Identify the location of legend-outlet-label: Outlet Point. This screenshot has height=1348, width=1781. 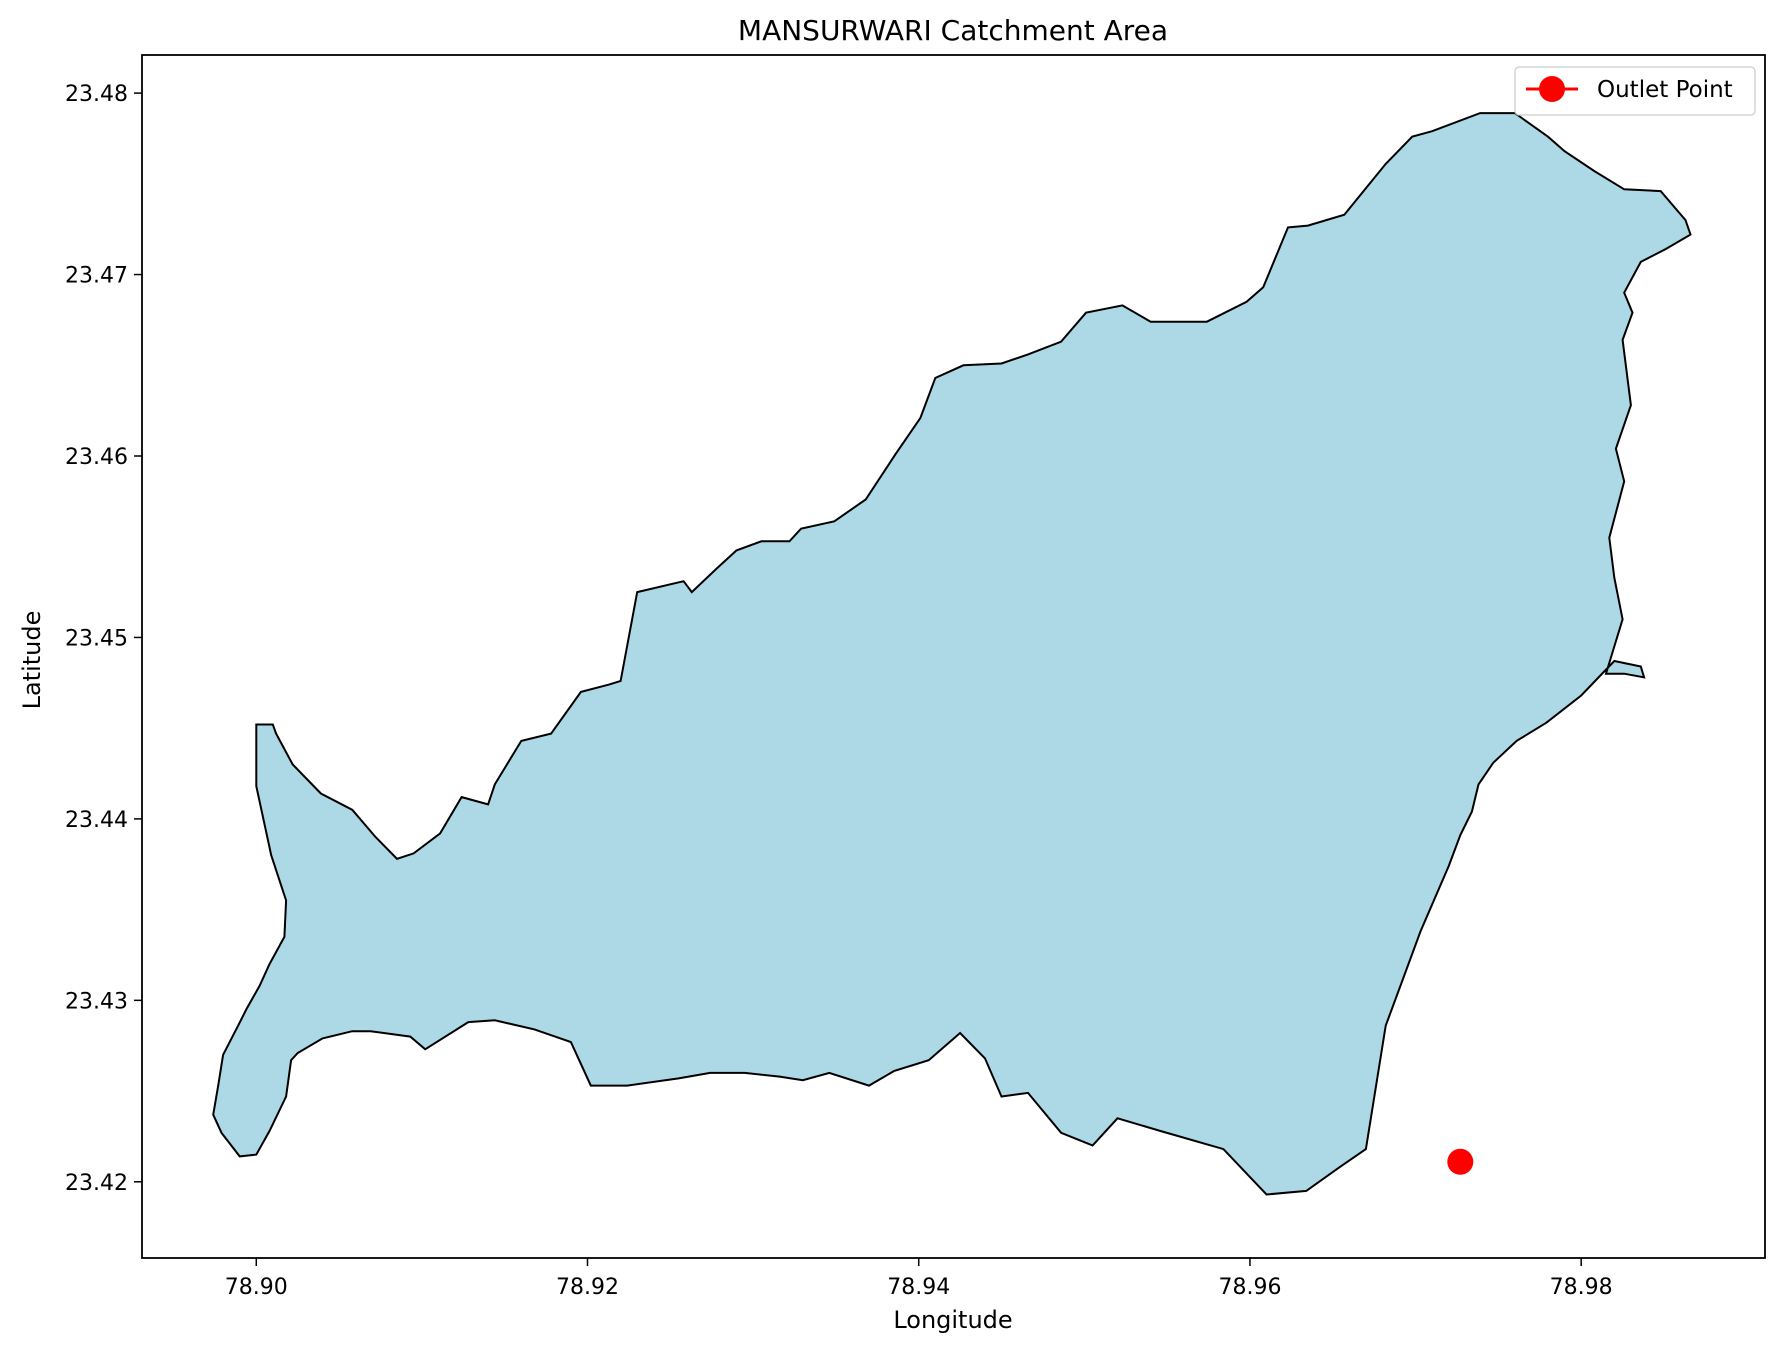
(1665, 90).